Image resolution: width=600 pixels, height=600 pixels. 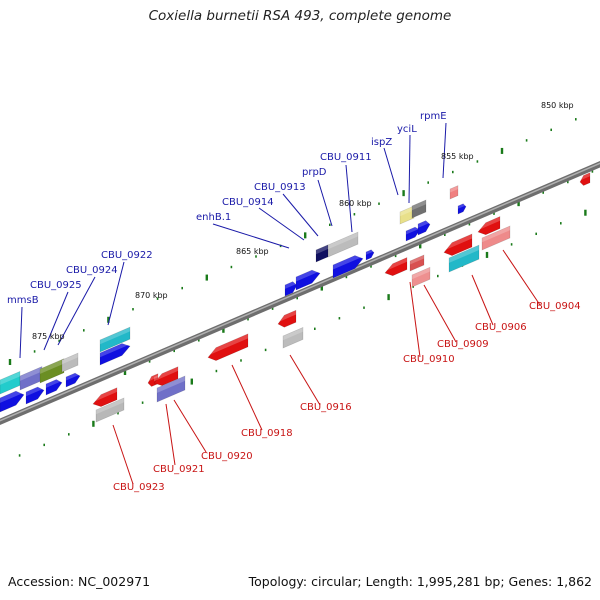 What do you see at coordinates (179, 469) in the screenshot?
I see `gene-label-cbu-0921: CBU_0921` at bounding box center [179, 469].